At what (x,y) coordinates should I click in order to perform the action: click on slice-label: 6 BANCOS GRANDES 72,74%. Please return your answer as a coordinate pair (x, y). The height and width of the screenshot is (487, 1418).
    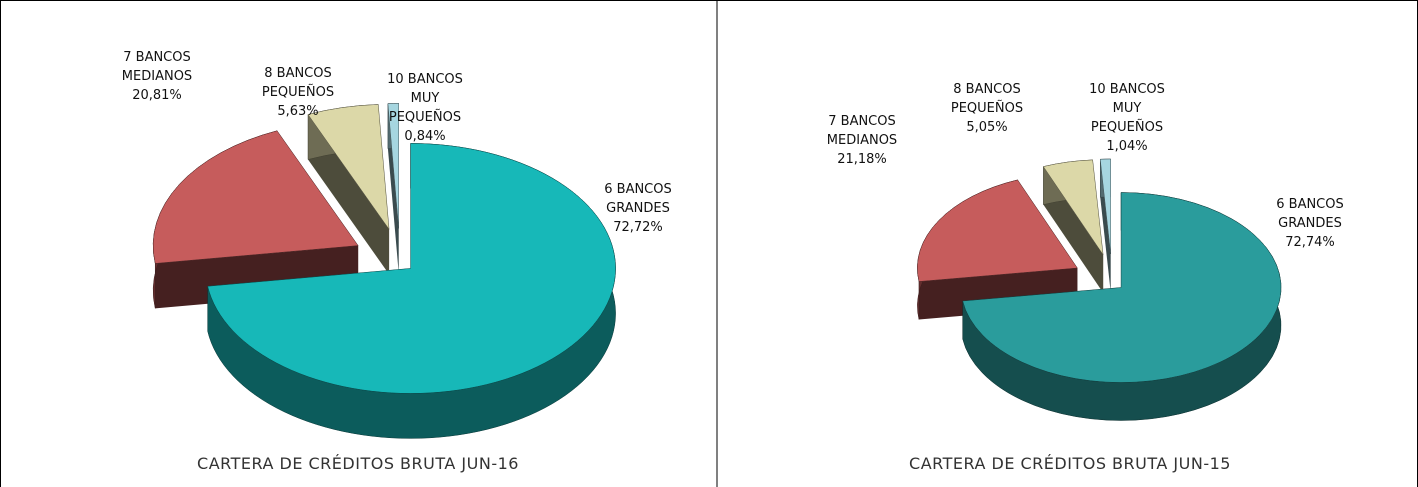
    Looking at the image, I should click on (1310, 223).